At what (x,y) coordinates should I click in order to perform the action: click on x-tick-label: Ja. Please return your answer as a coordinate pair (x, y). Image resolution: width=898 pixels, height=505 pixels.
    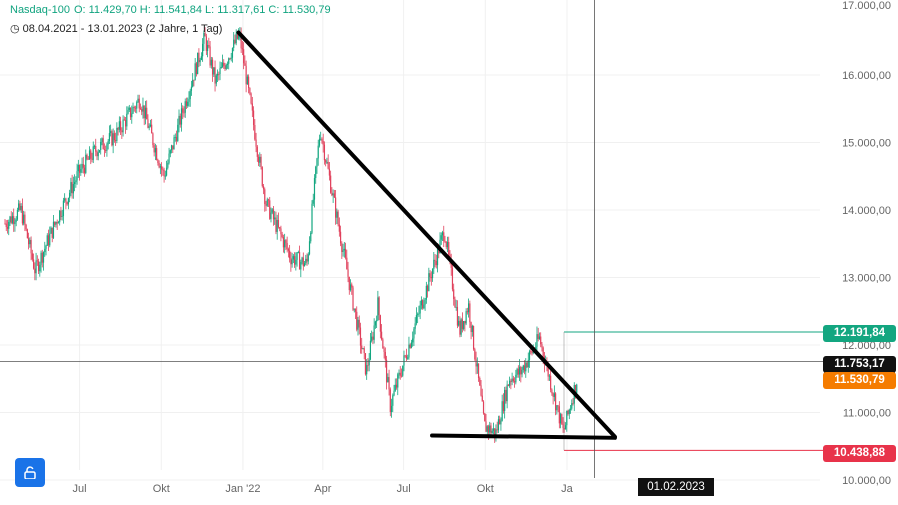
    Looking at the image, I should click on (567, 489).